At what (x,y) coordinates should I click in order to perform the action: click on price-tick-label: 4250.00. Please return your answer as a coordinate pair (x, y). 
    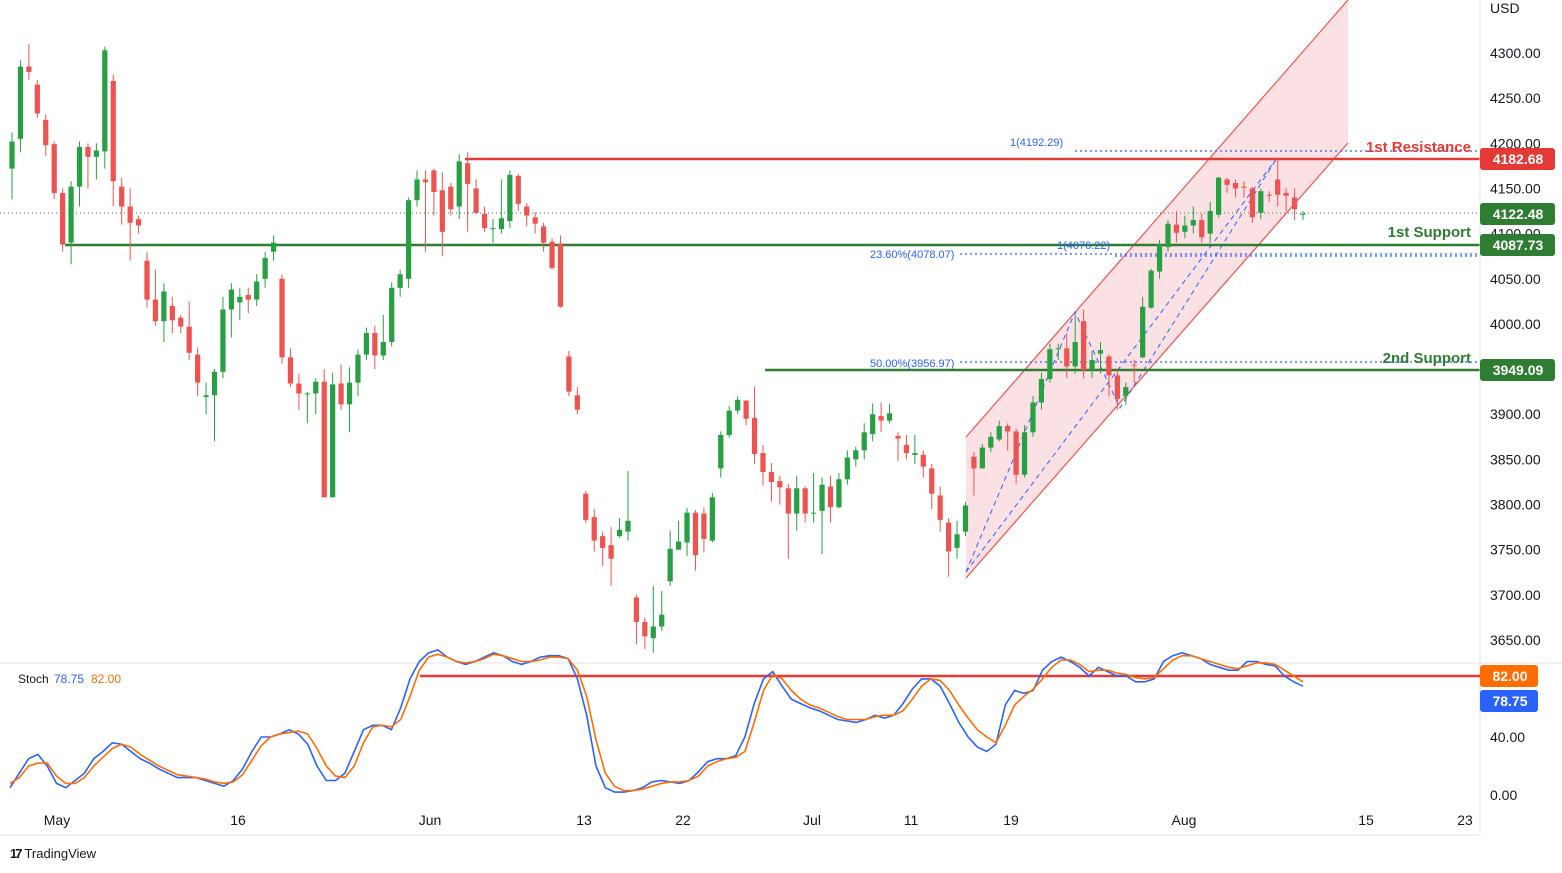
    Looking at the image, I should click on (1515, 98).